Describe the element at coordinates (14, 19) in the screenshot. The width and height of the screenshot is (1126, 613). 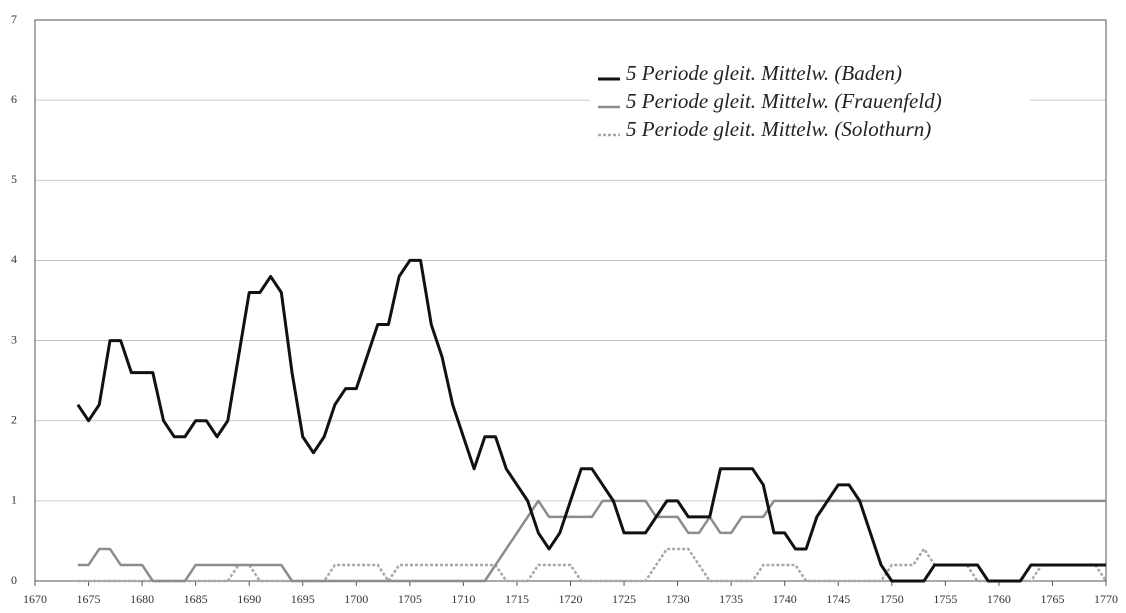
I see `y-tick-label: 7` at that location.